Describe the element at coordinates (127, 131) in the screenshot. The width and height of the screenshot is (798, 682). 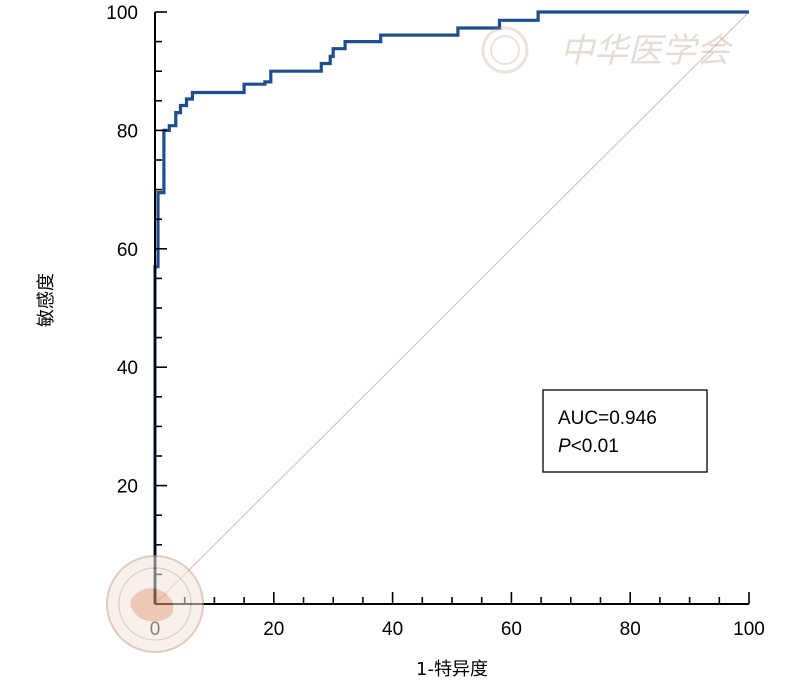
I see `y-tick-label: 80` at that location.